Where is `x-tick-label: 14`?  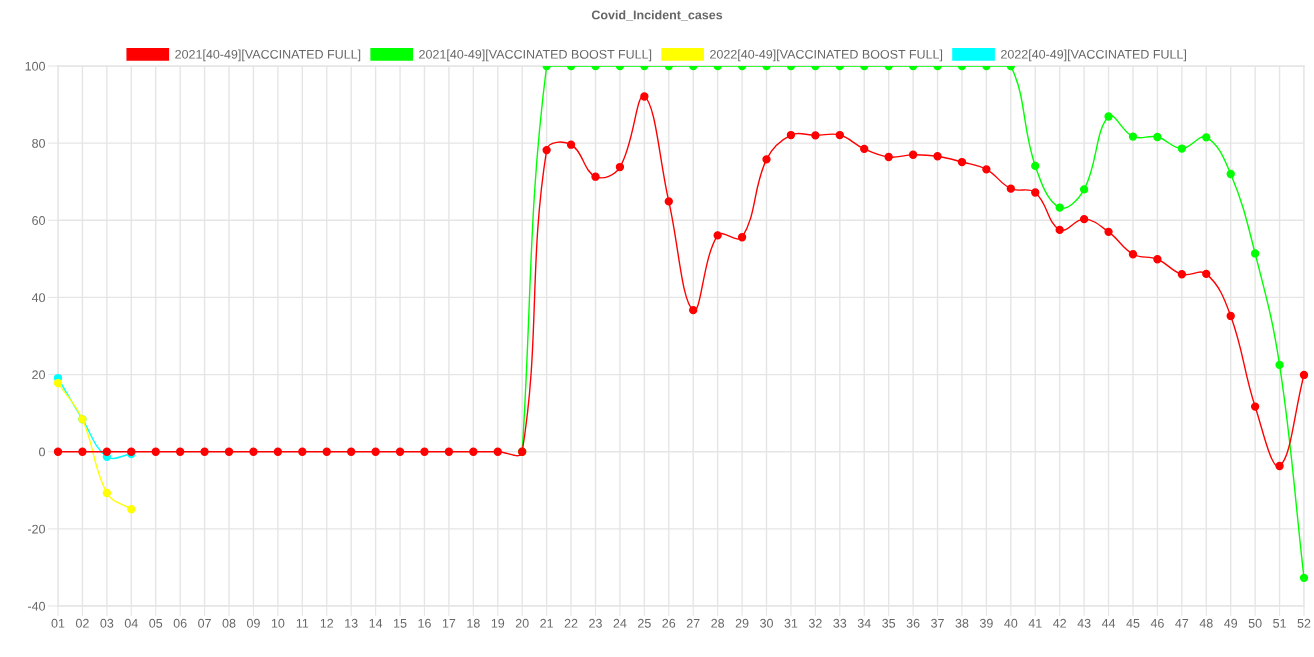 x-tick-label: 14 is located at coordinates (376, 623).